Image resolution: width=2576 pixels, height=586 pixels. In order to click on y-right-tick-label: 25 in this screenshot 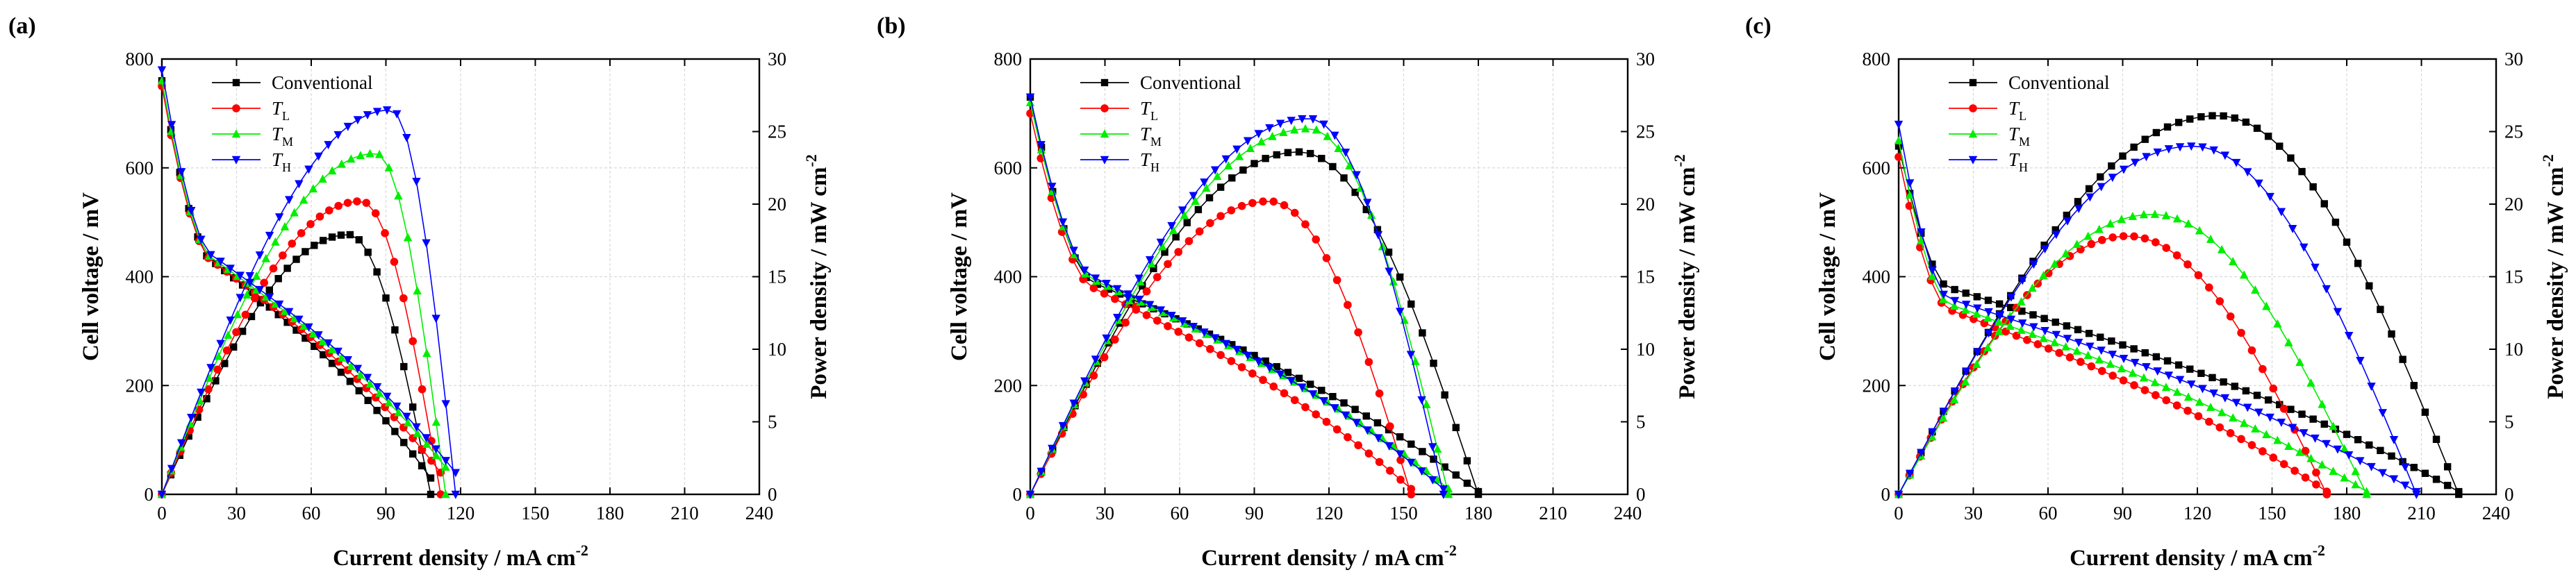, I will do `click(777, 132)`.